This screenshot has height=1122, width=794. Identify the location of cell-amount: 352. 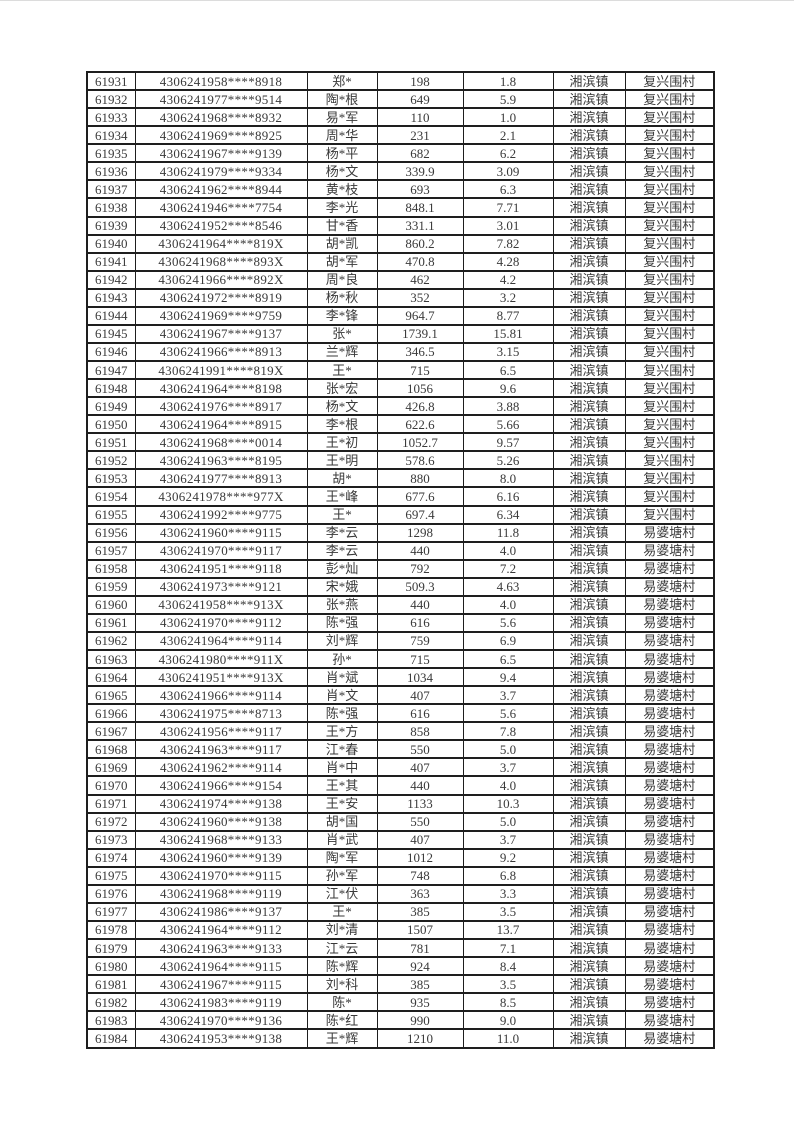
(420, 297).